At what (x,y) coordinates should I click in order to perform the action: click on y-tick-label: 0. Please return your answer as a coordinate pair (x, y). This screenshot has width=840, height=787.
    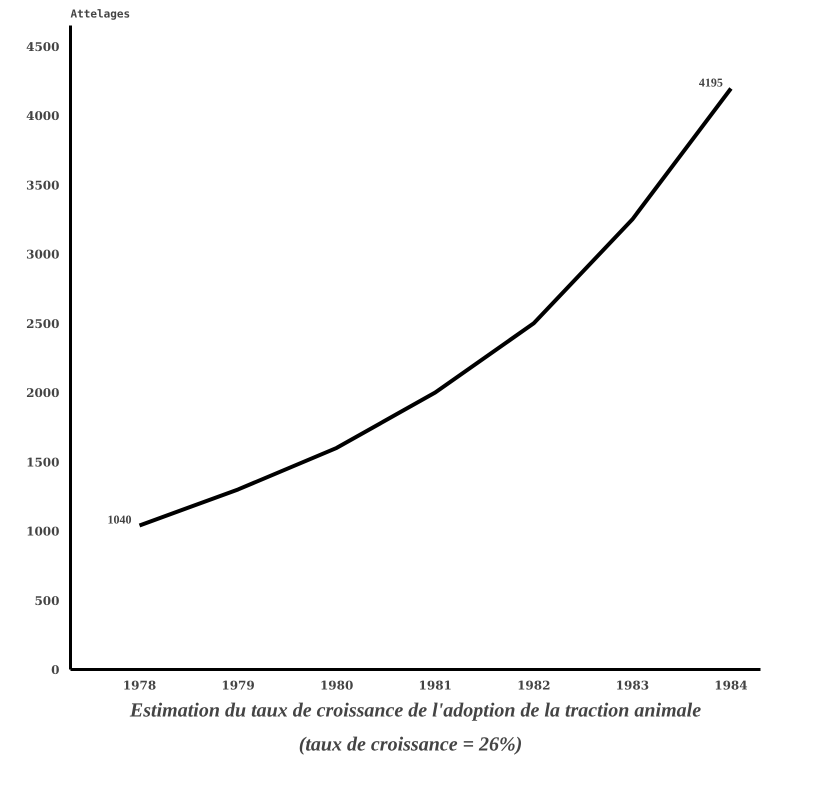
    Looking at the image, I should click on (55, 670).